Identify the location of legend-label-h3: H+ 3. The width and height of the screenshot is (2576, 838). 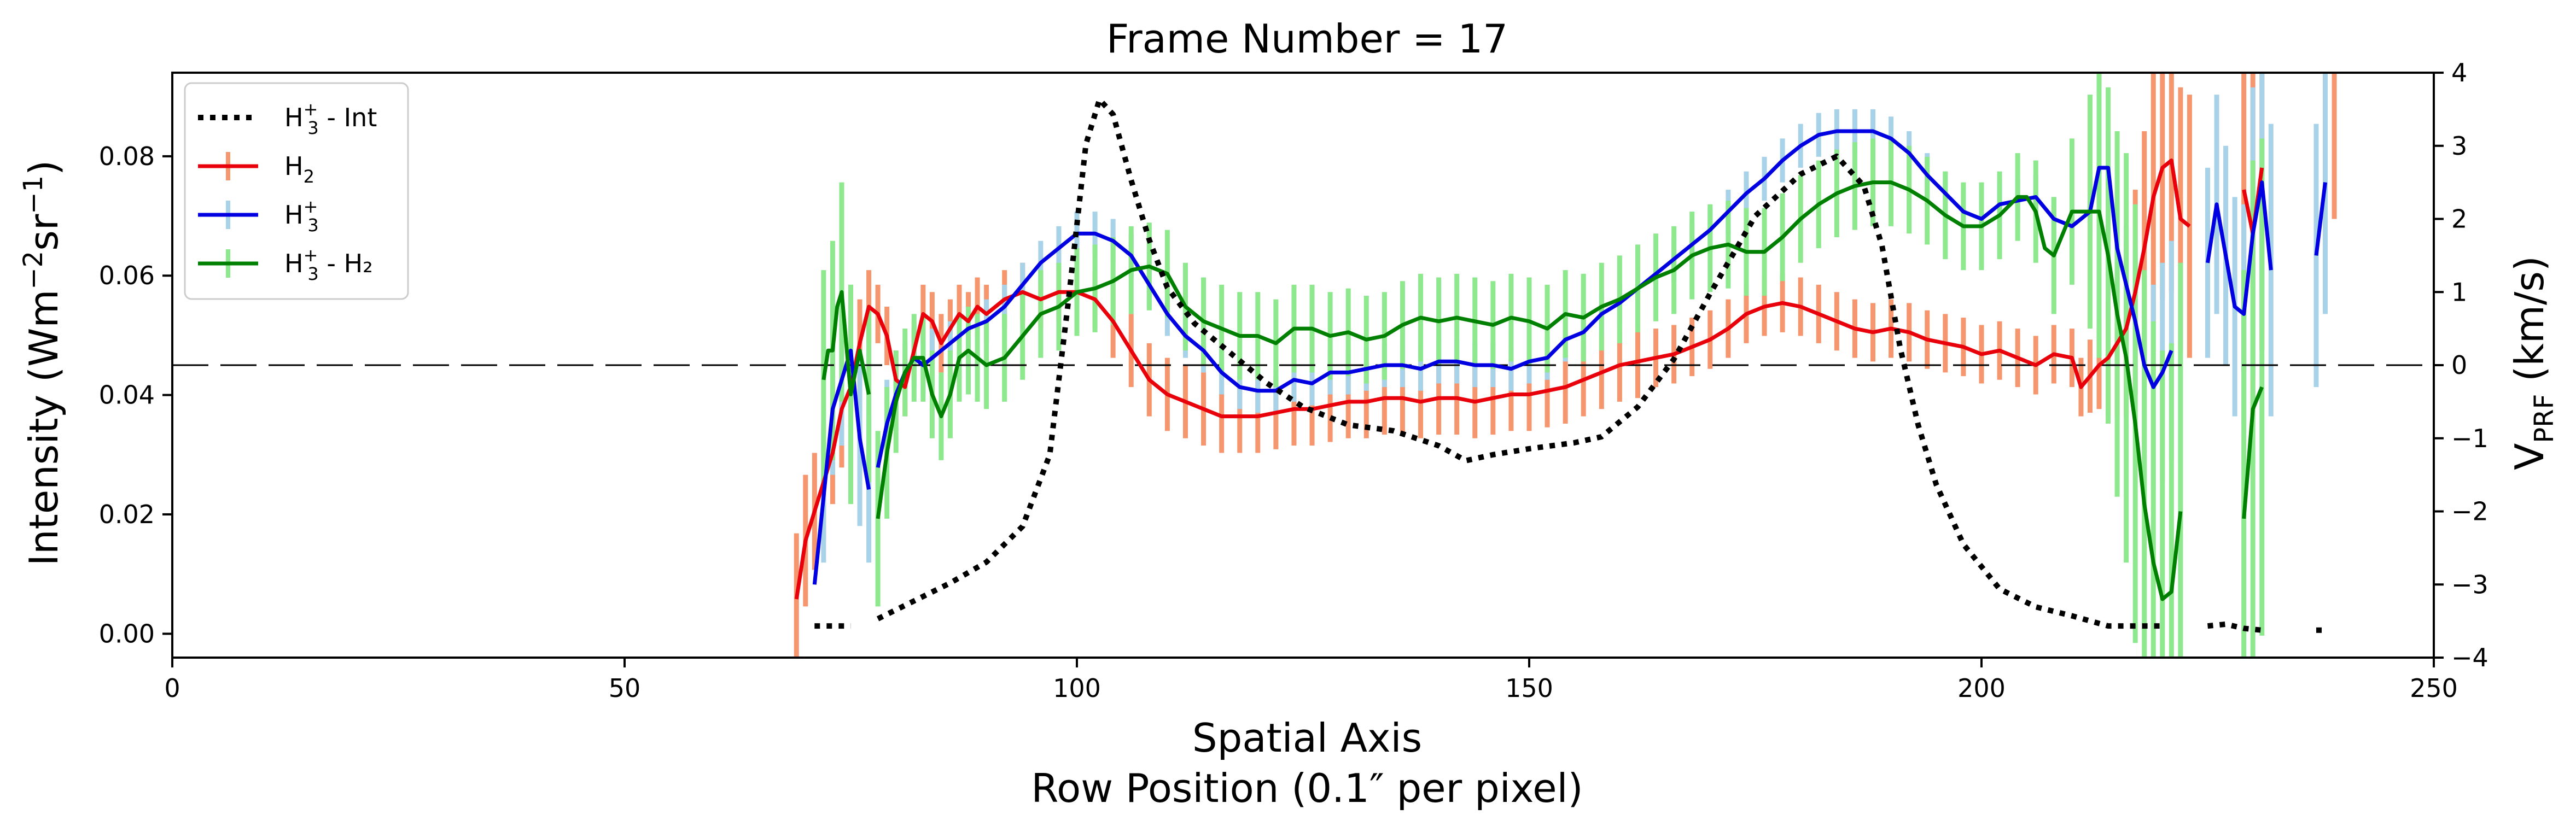
(301, 216).